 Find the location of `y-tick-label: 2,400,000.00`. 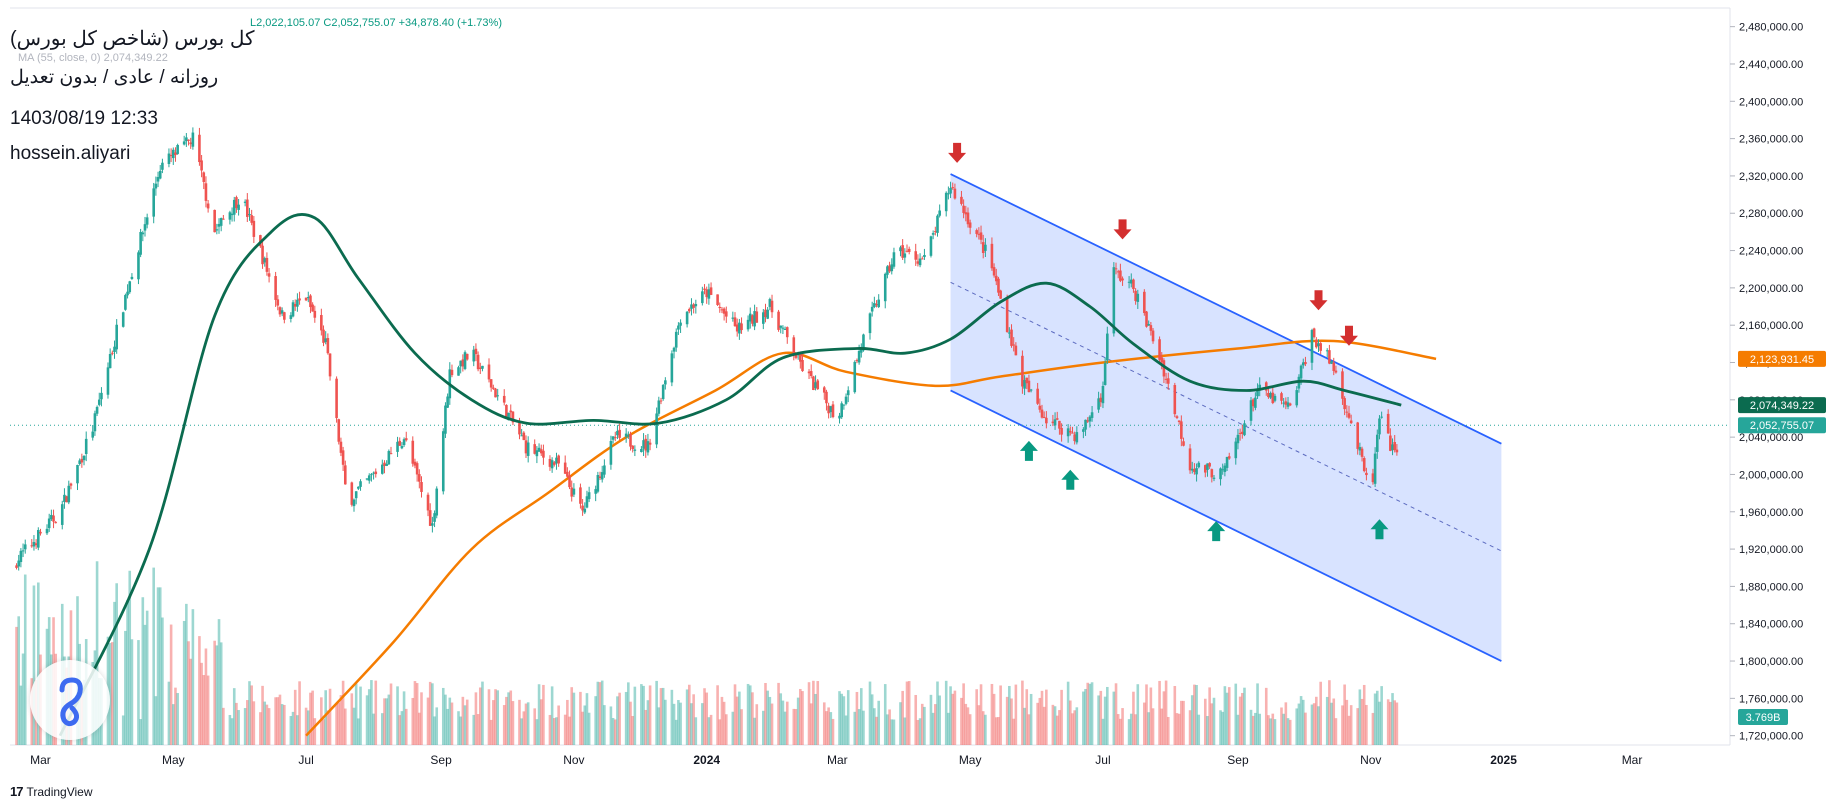

y-tick-label: 2,400,000.00 is located at coordinates (1771, 102).